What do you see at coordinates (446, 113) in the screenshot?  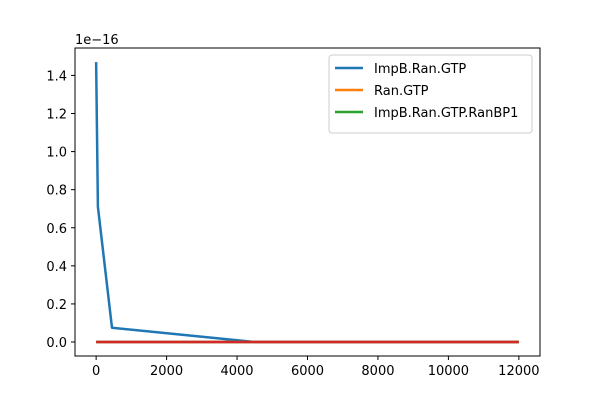 I see `legend-label: ImpB.Ran.GTP.RanBP1` at bounding box center [446, 113].